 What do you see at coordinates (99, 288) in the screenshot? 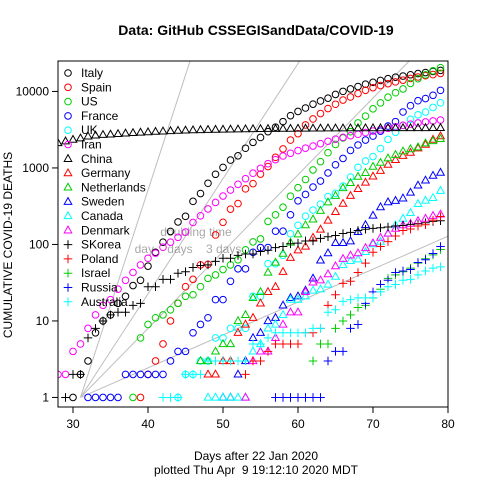
I see `legend-label: Russia` at bounding box center [99, 288].